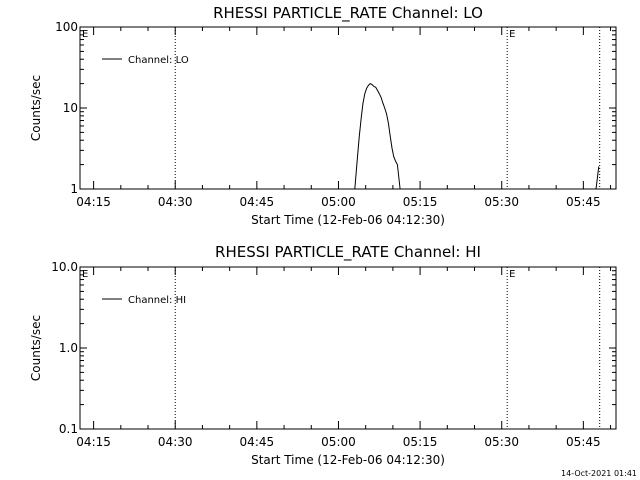  What do you see at coordinates (70, 108) in the screenshot?
I see `y-tick-label: 10` at bounding box center [70, 108].